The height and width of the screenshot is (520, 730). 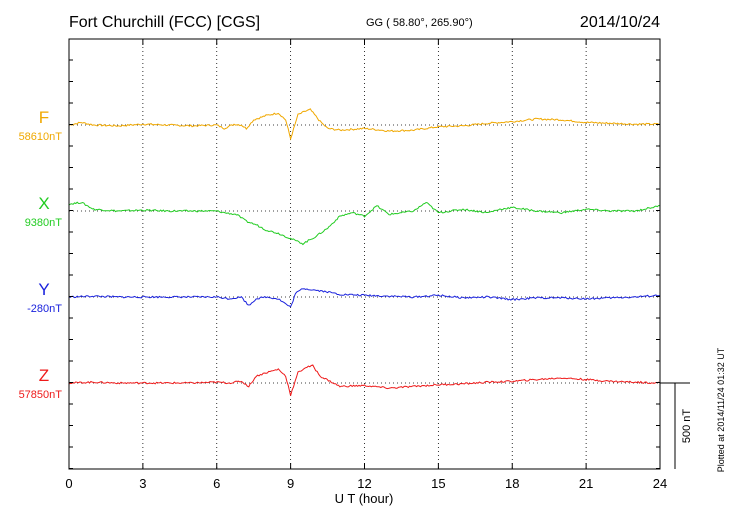 I want to click on scale-bar: 500 nT, so click(x=676, y=425).